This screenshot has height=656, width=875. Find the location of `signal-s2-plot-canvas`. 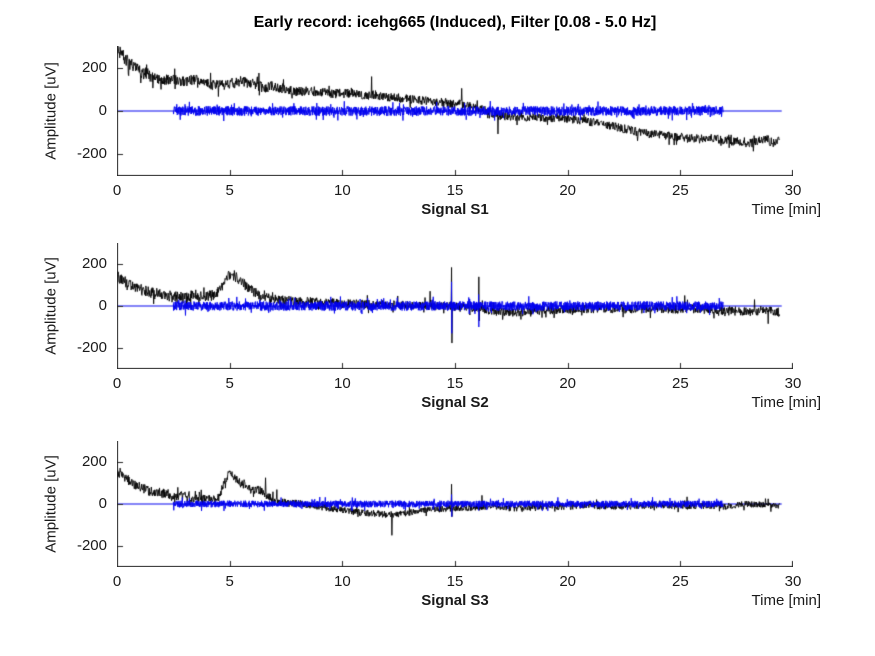

signal-s2-plot-canvas is located at coordinates (455, 306).